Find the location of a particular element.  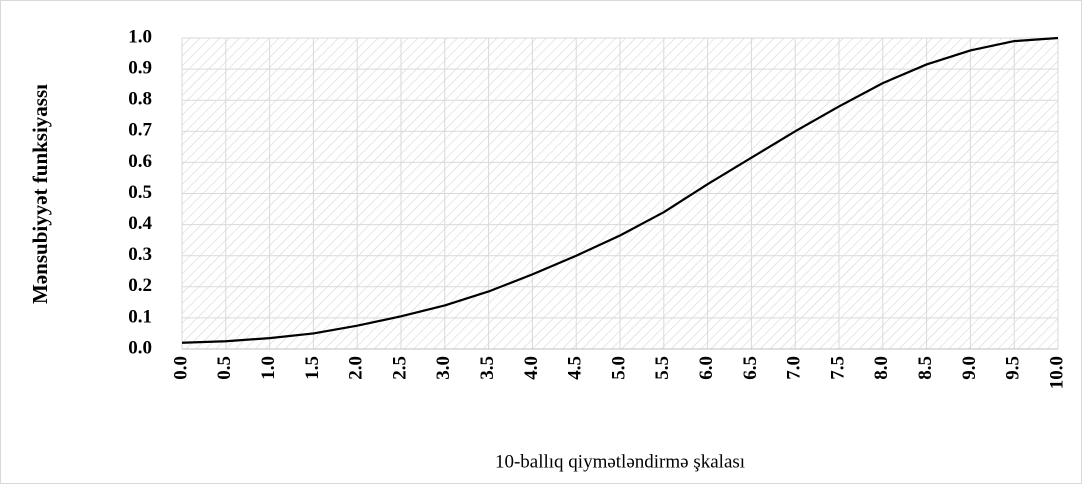

y-tick-label: 0.8 is located at coordinates (140, 99).